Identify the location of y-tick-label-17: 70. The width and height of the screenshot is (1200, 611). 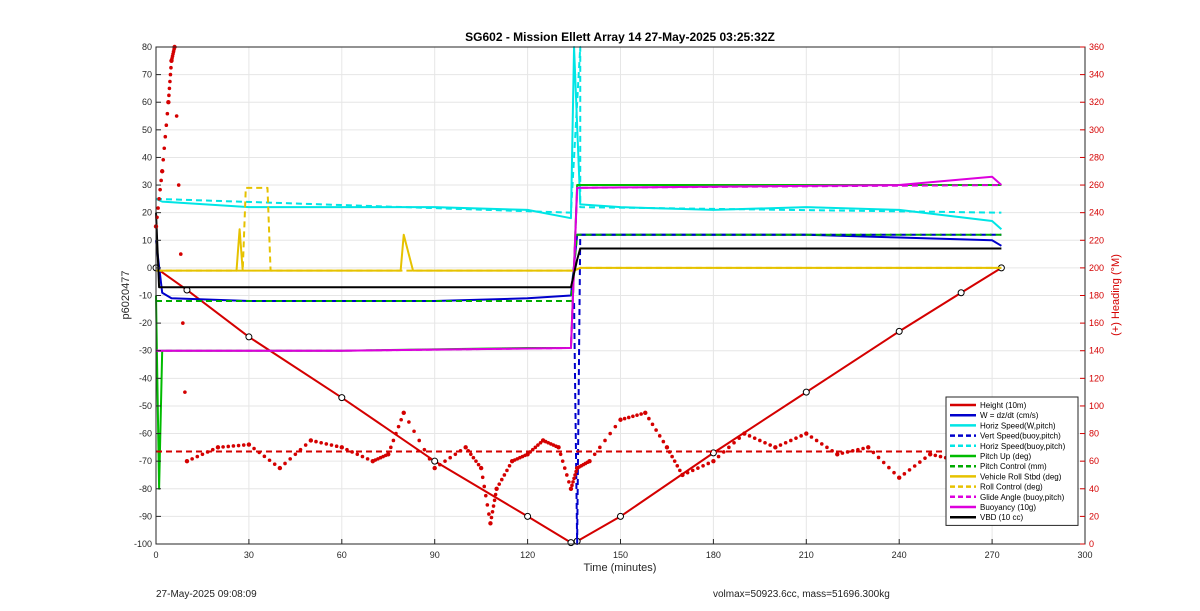
(147, 75).